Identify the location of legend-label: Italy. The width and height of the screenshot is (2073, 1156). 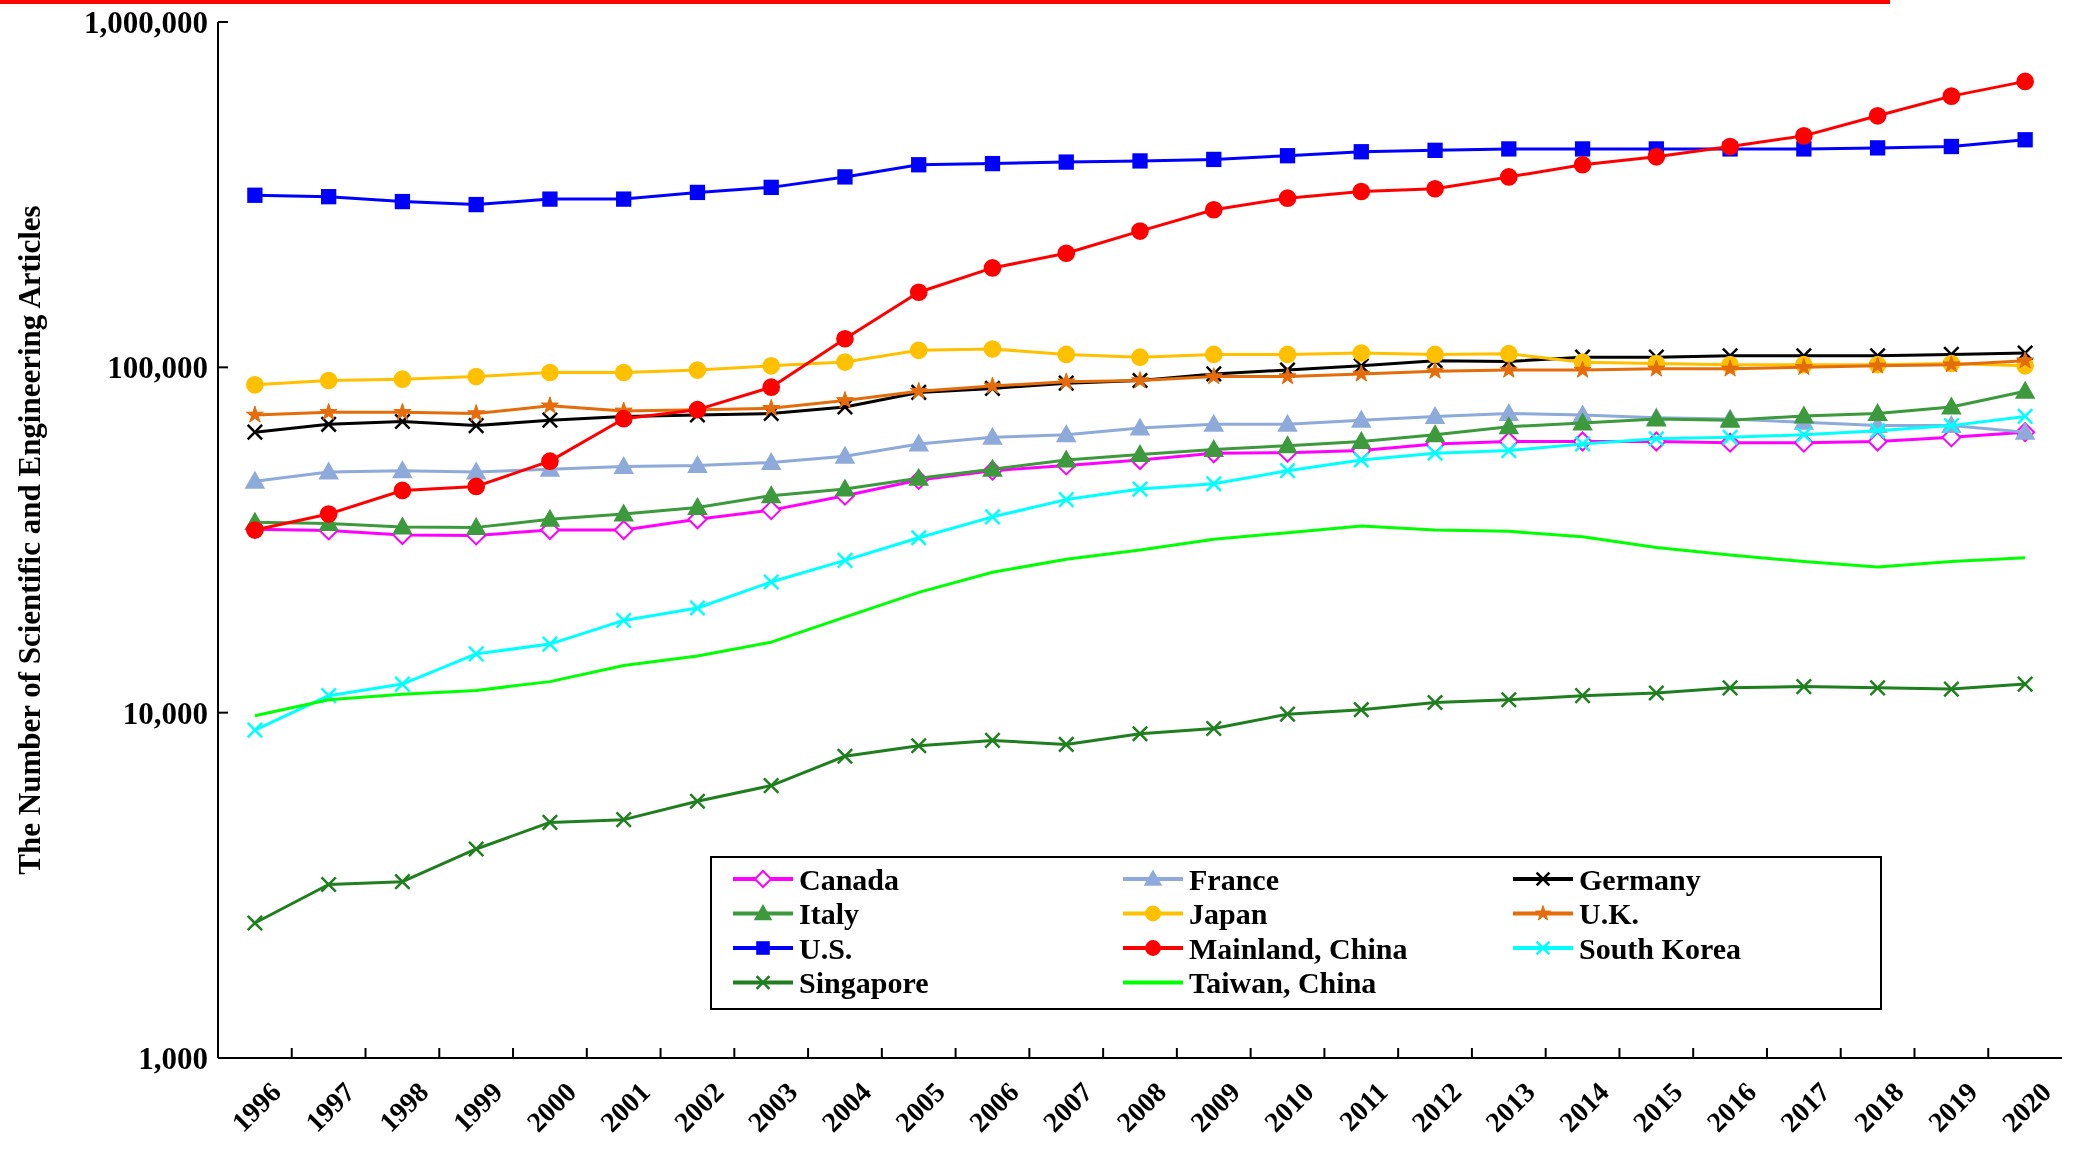
(829, 913).